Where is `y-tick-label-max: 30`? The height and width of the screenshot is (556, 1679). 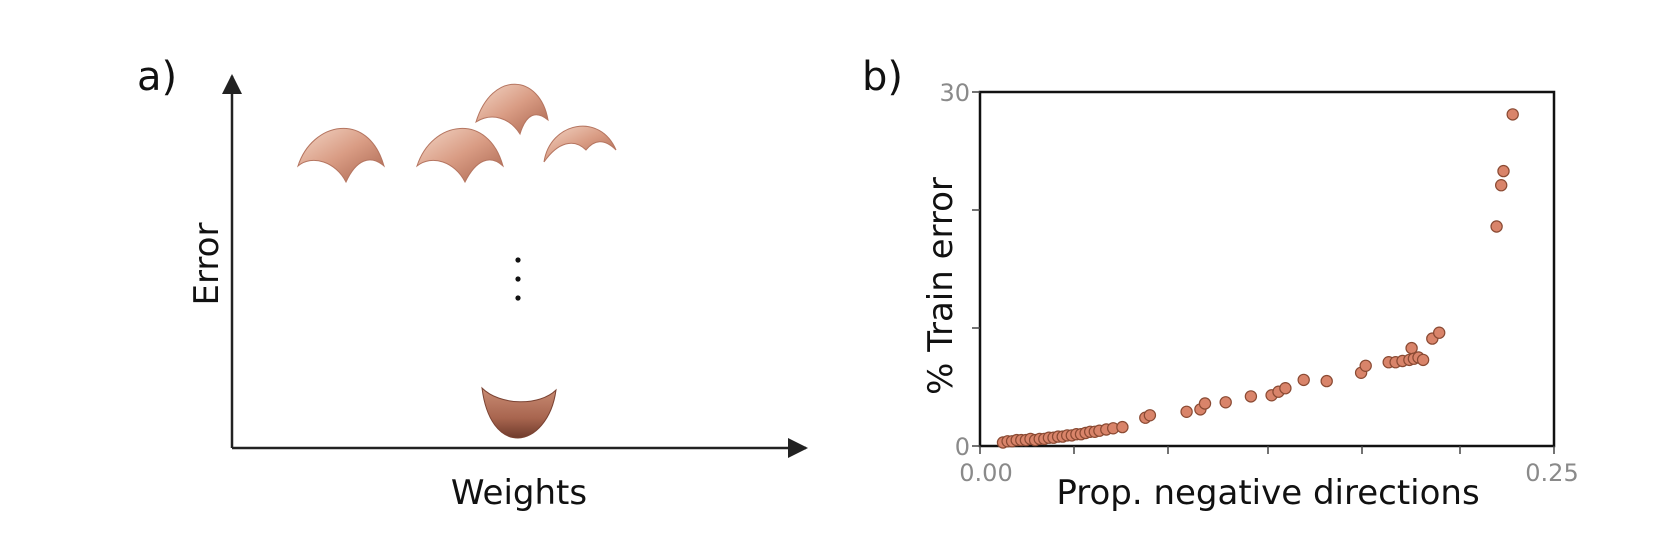
y-tick-label-max: 30 is located at coordinates (954, 93).